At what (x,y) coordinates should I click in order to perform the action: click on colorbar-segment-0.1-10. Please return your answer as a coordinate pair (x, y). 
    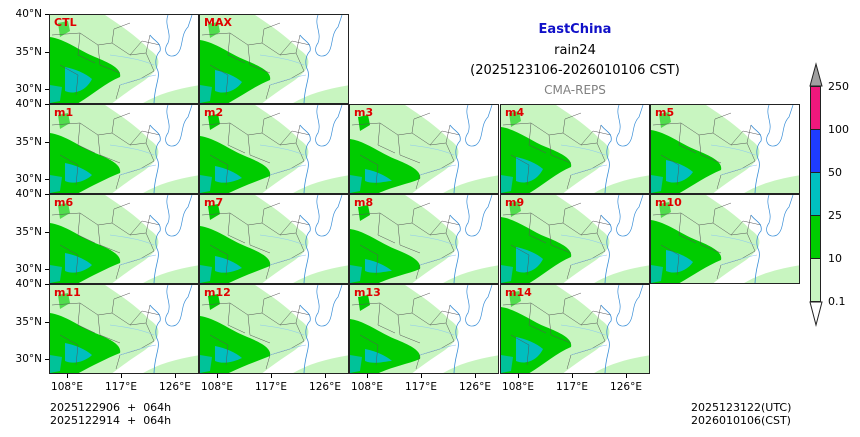
    Looking at the image, I should click on (815, 280).